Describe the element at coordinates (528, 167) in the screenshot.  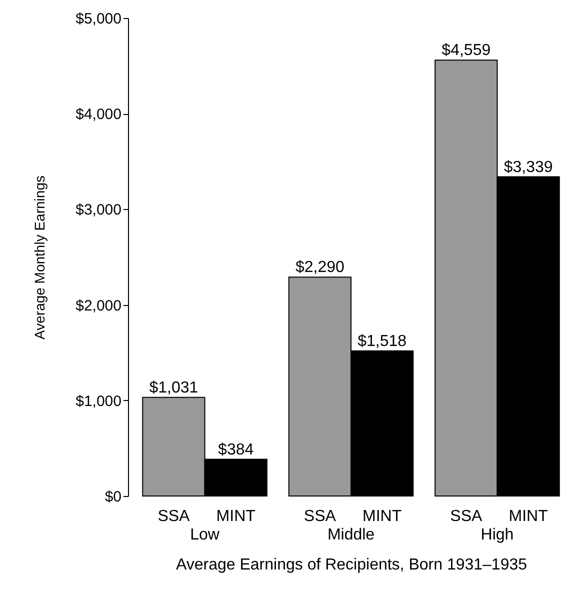
I see `text: $3,339` at that location.